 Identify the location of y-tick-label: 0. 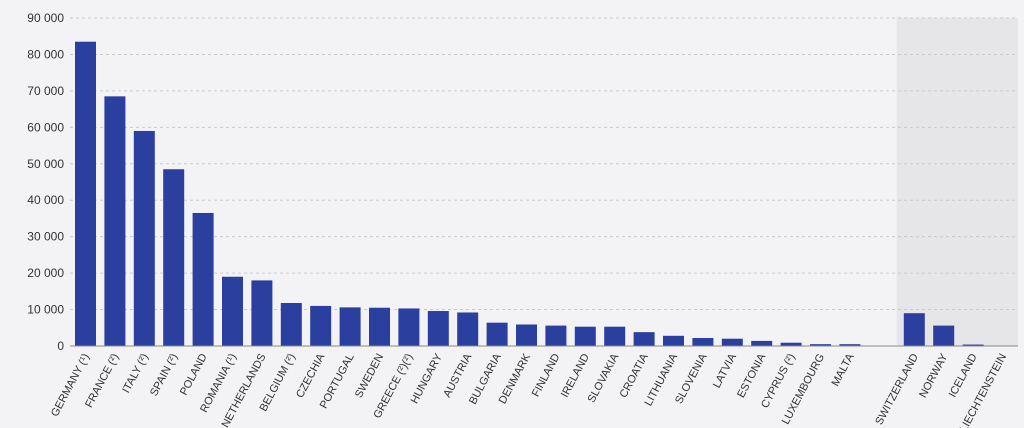
(60, 346).